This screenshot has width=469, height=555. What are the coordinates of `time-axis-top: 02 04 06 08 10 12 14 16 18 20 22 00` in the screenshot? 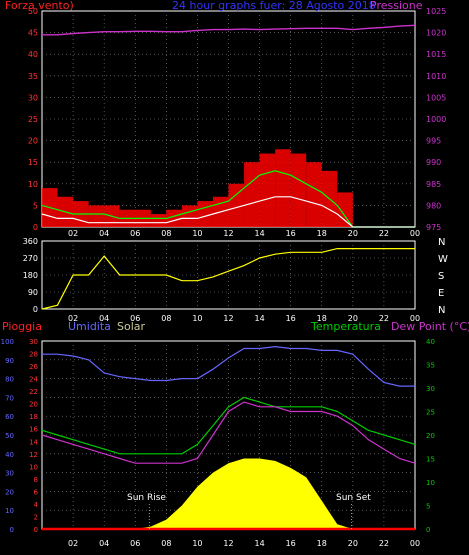 It's located at (244, 233).